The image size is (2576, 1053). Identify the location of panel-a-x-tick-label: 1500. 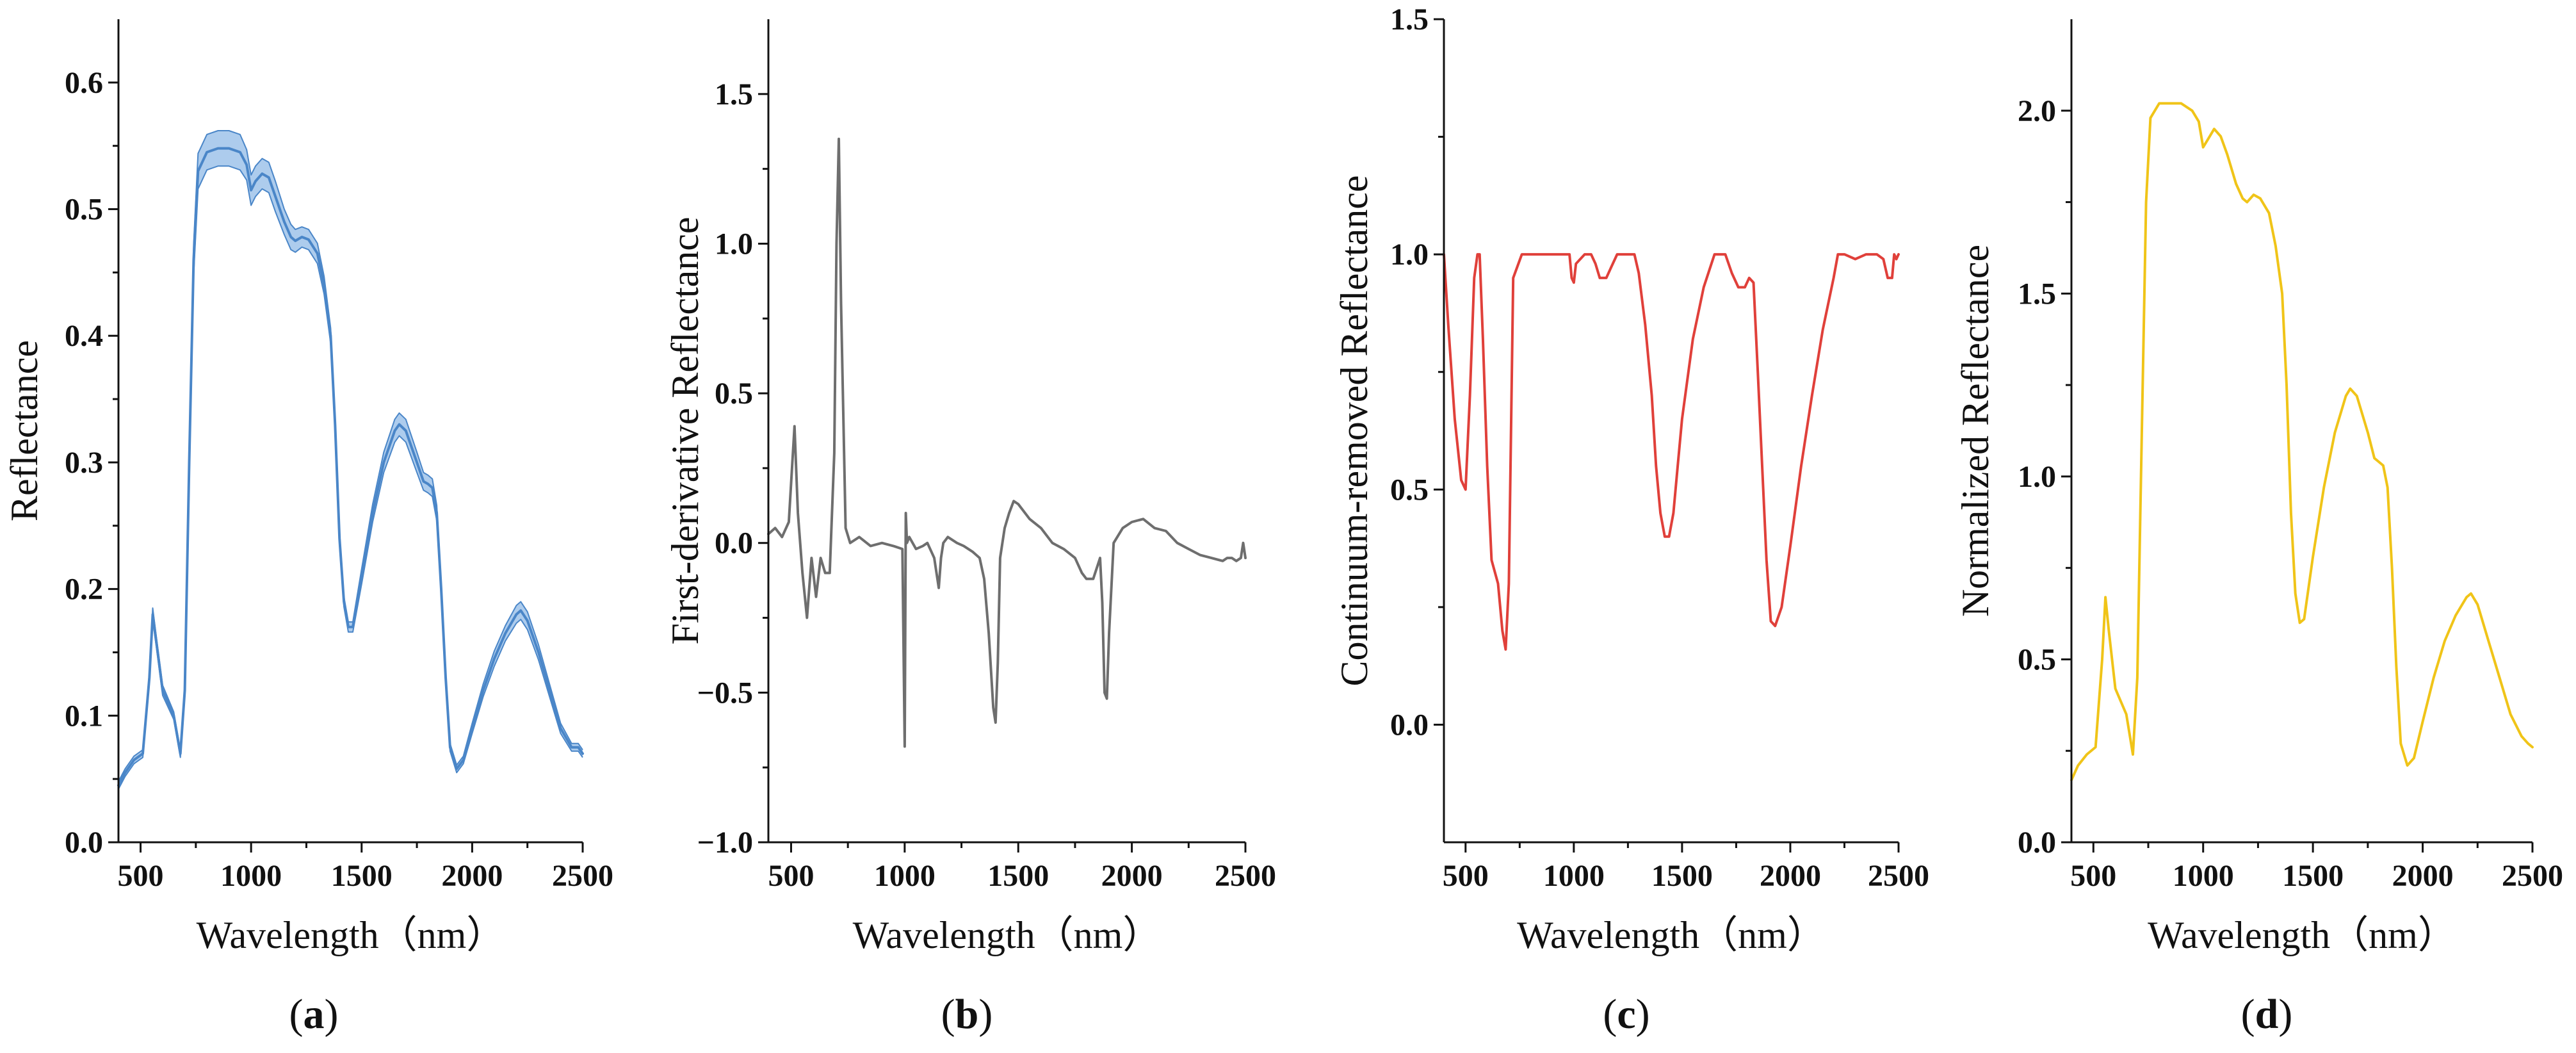
(362, 876).